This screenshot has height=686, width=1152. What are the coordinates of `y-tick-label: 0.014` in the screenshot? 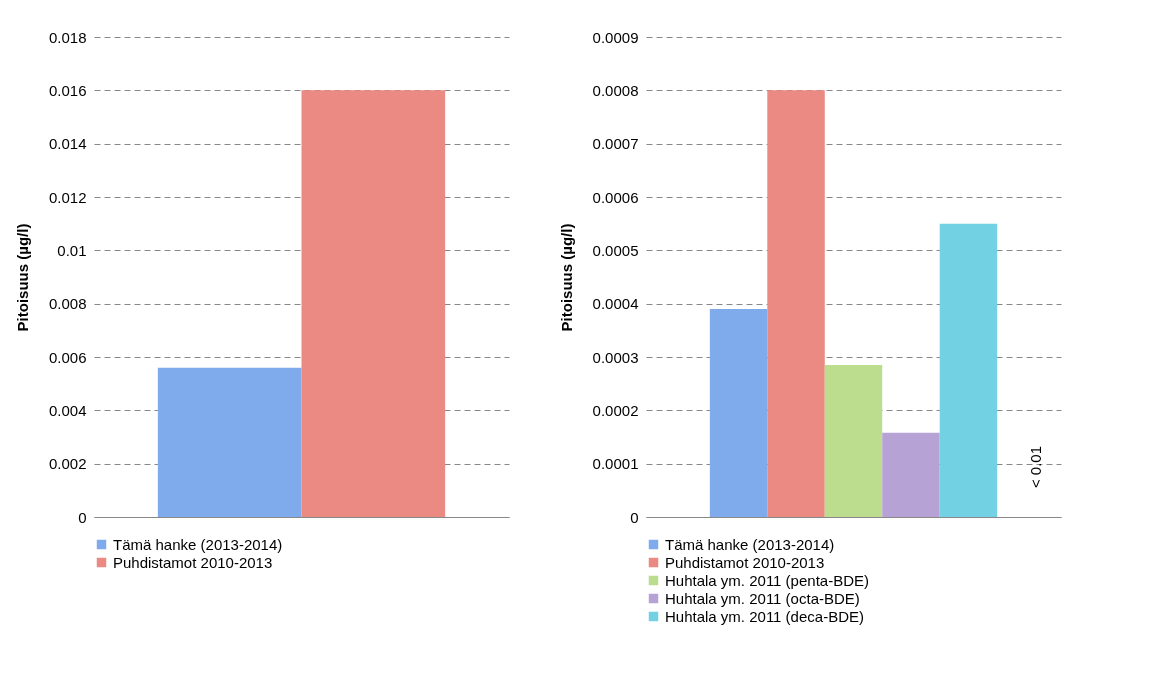 It's located at (67, 144).